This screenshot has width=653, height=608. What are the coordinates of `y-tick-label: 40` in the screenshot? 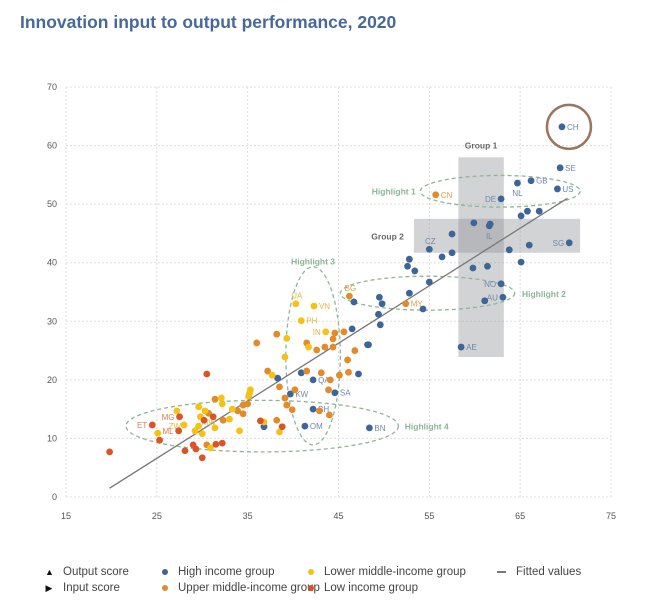 It's located at (52, 263).